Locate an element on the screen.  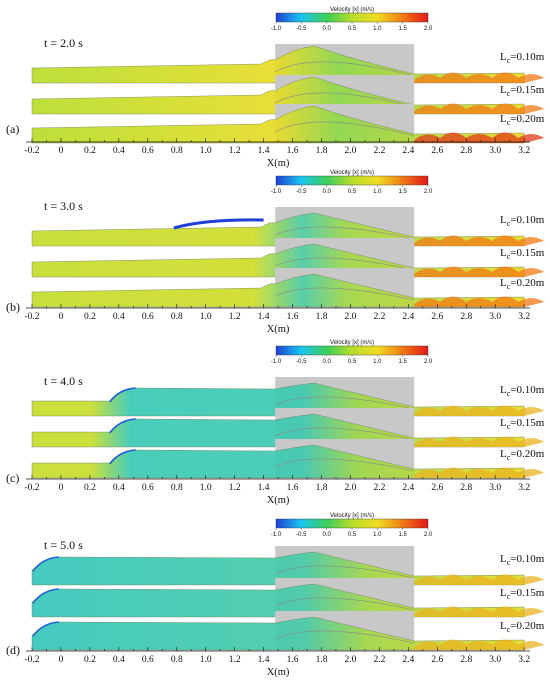
x-tick-label: 1.0 is located at coordinates (206, 151).